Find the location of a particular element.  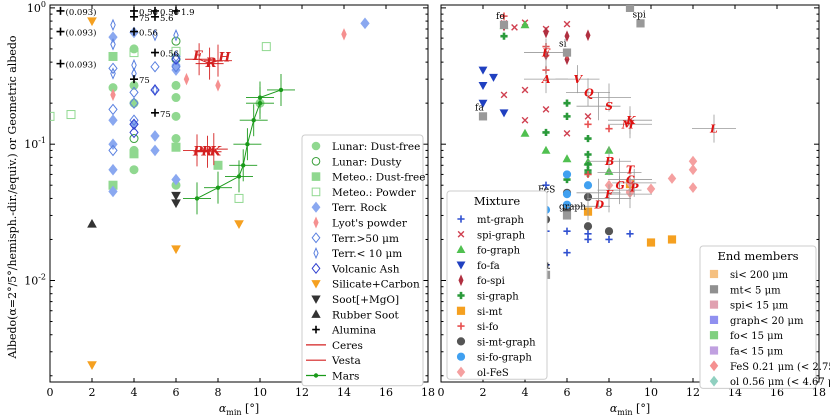

legend-label: Ceres is located at coordinates (347, 346).